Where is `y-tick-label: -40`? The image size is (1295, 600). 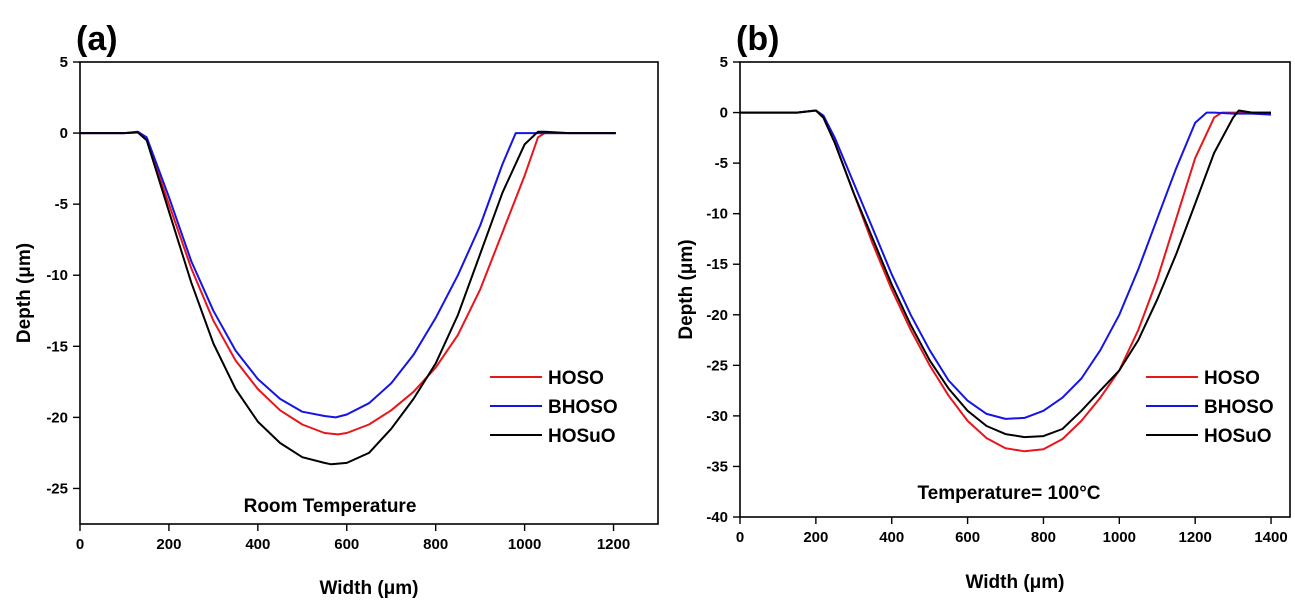
y-tick-label: -40 is located at coordinates (717, 517).